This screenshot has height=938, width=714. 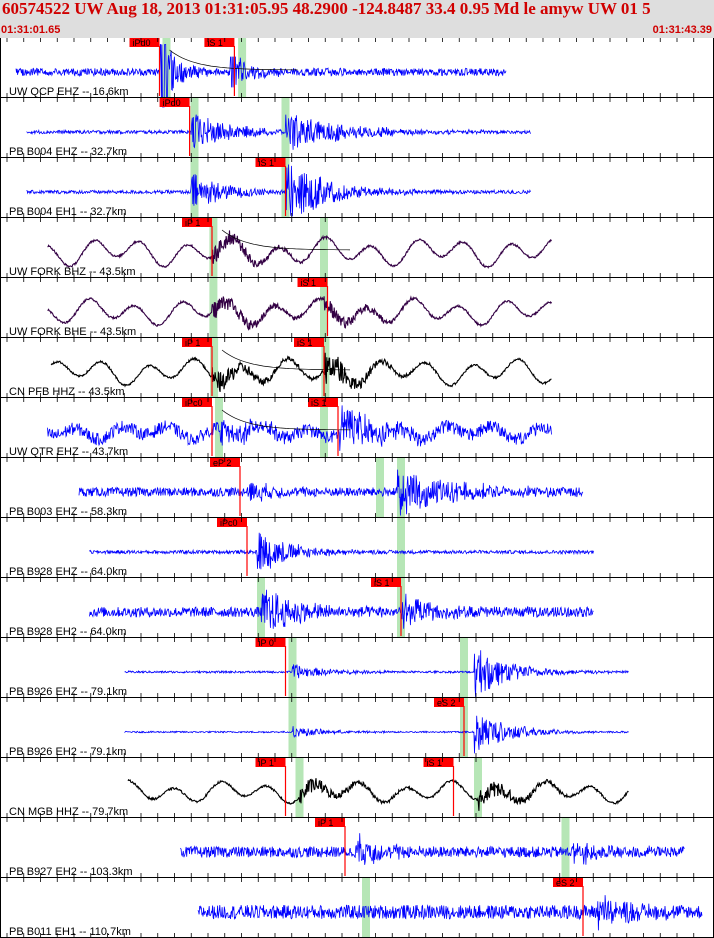 I want to click on station-label: UW QCP EHZ -- 16.6km, so click(x=69, y=92).